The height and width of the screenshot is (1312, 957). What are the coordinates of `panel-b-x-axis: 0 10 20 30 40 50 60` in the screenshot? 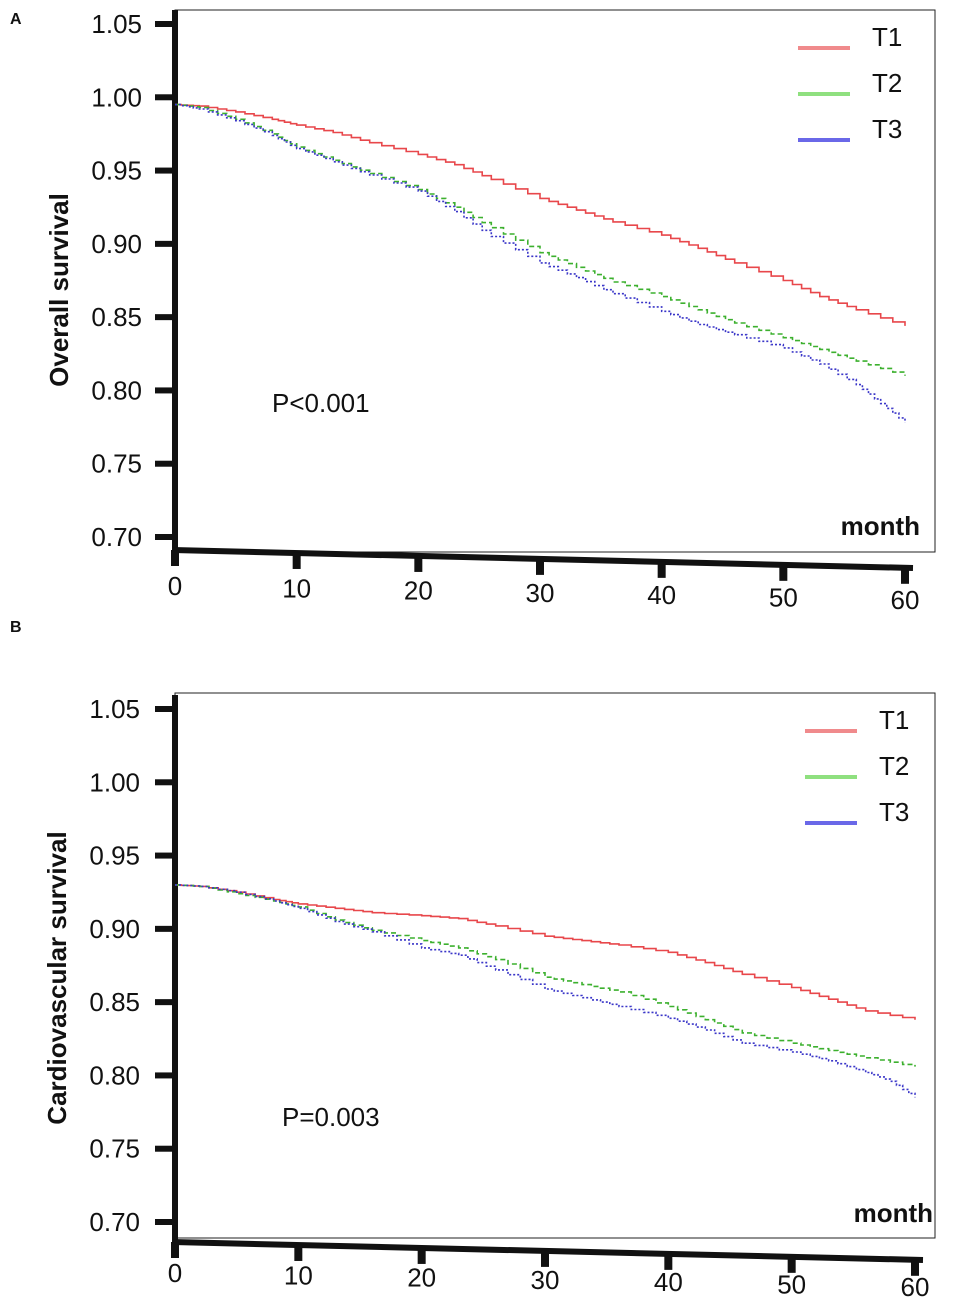 It's located at (549, 1270).